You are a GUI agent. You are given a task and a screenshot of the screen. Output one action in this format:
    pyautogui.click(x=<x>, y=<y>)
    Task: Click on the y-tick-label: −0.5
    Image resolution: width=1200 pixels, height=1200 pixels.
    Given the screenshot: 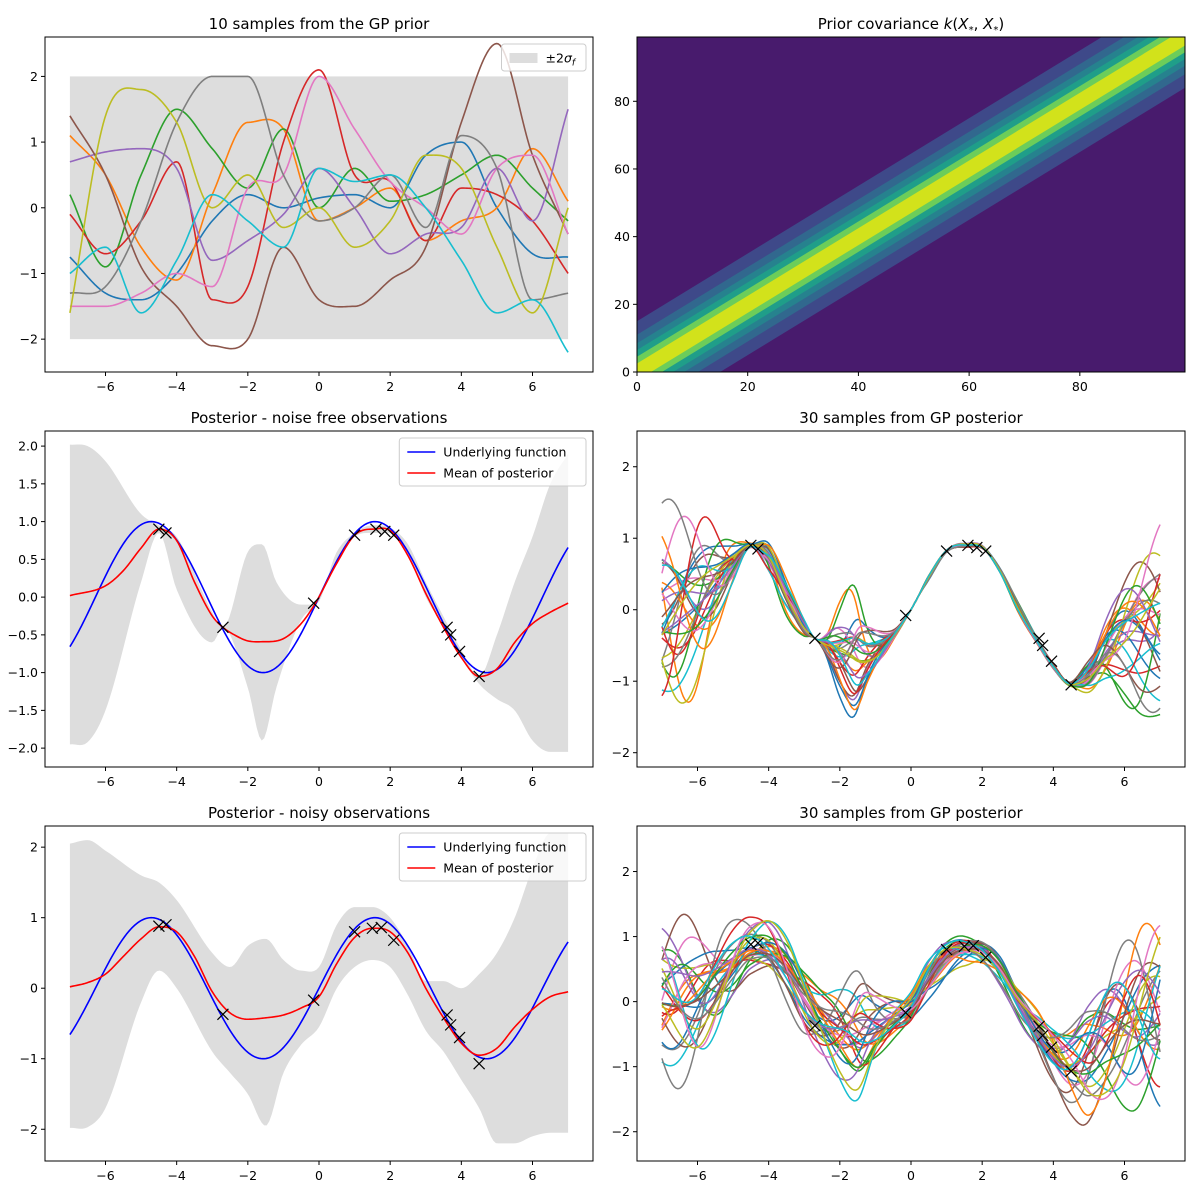 What is the action you would take?
    pyautogui.click(x=23, y=634)
    